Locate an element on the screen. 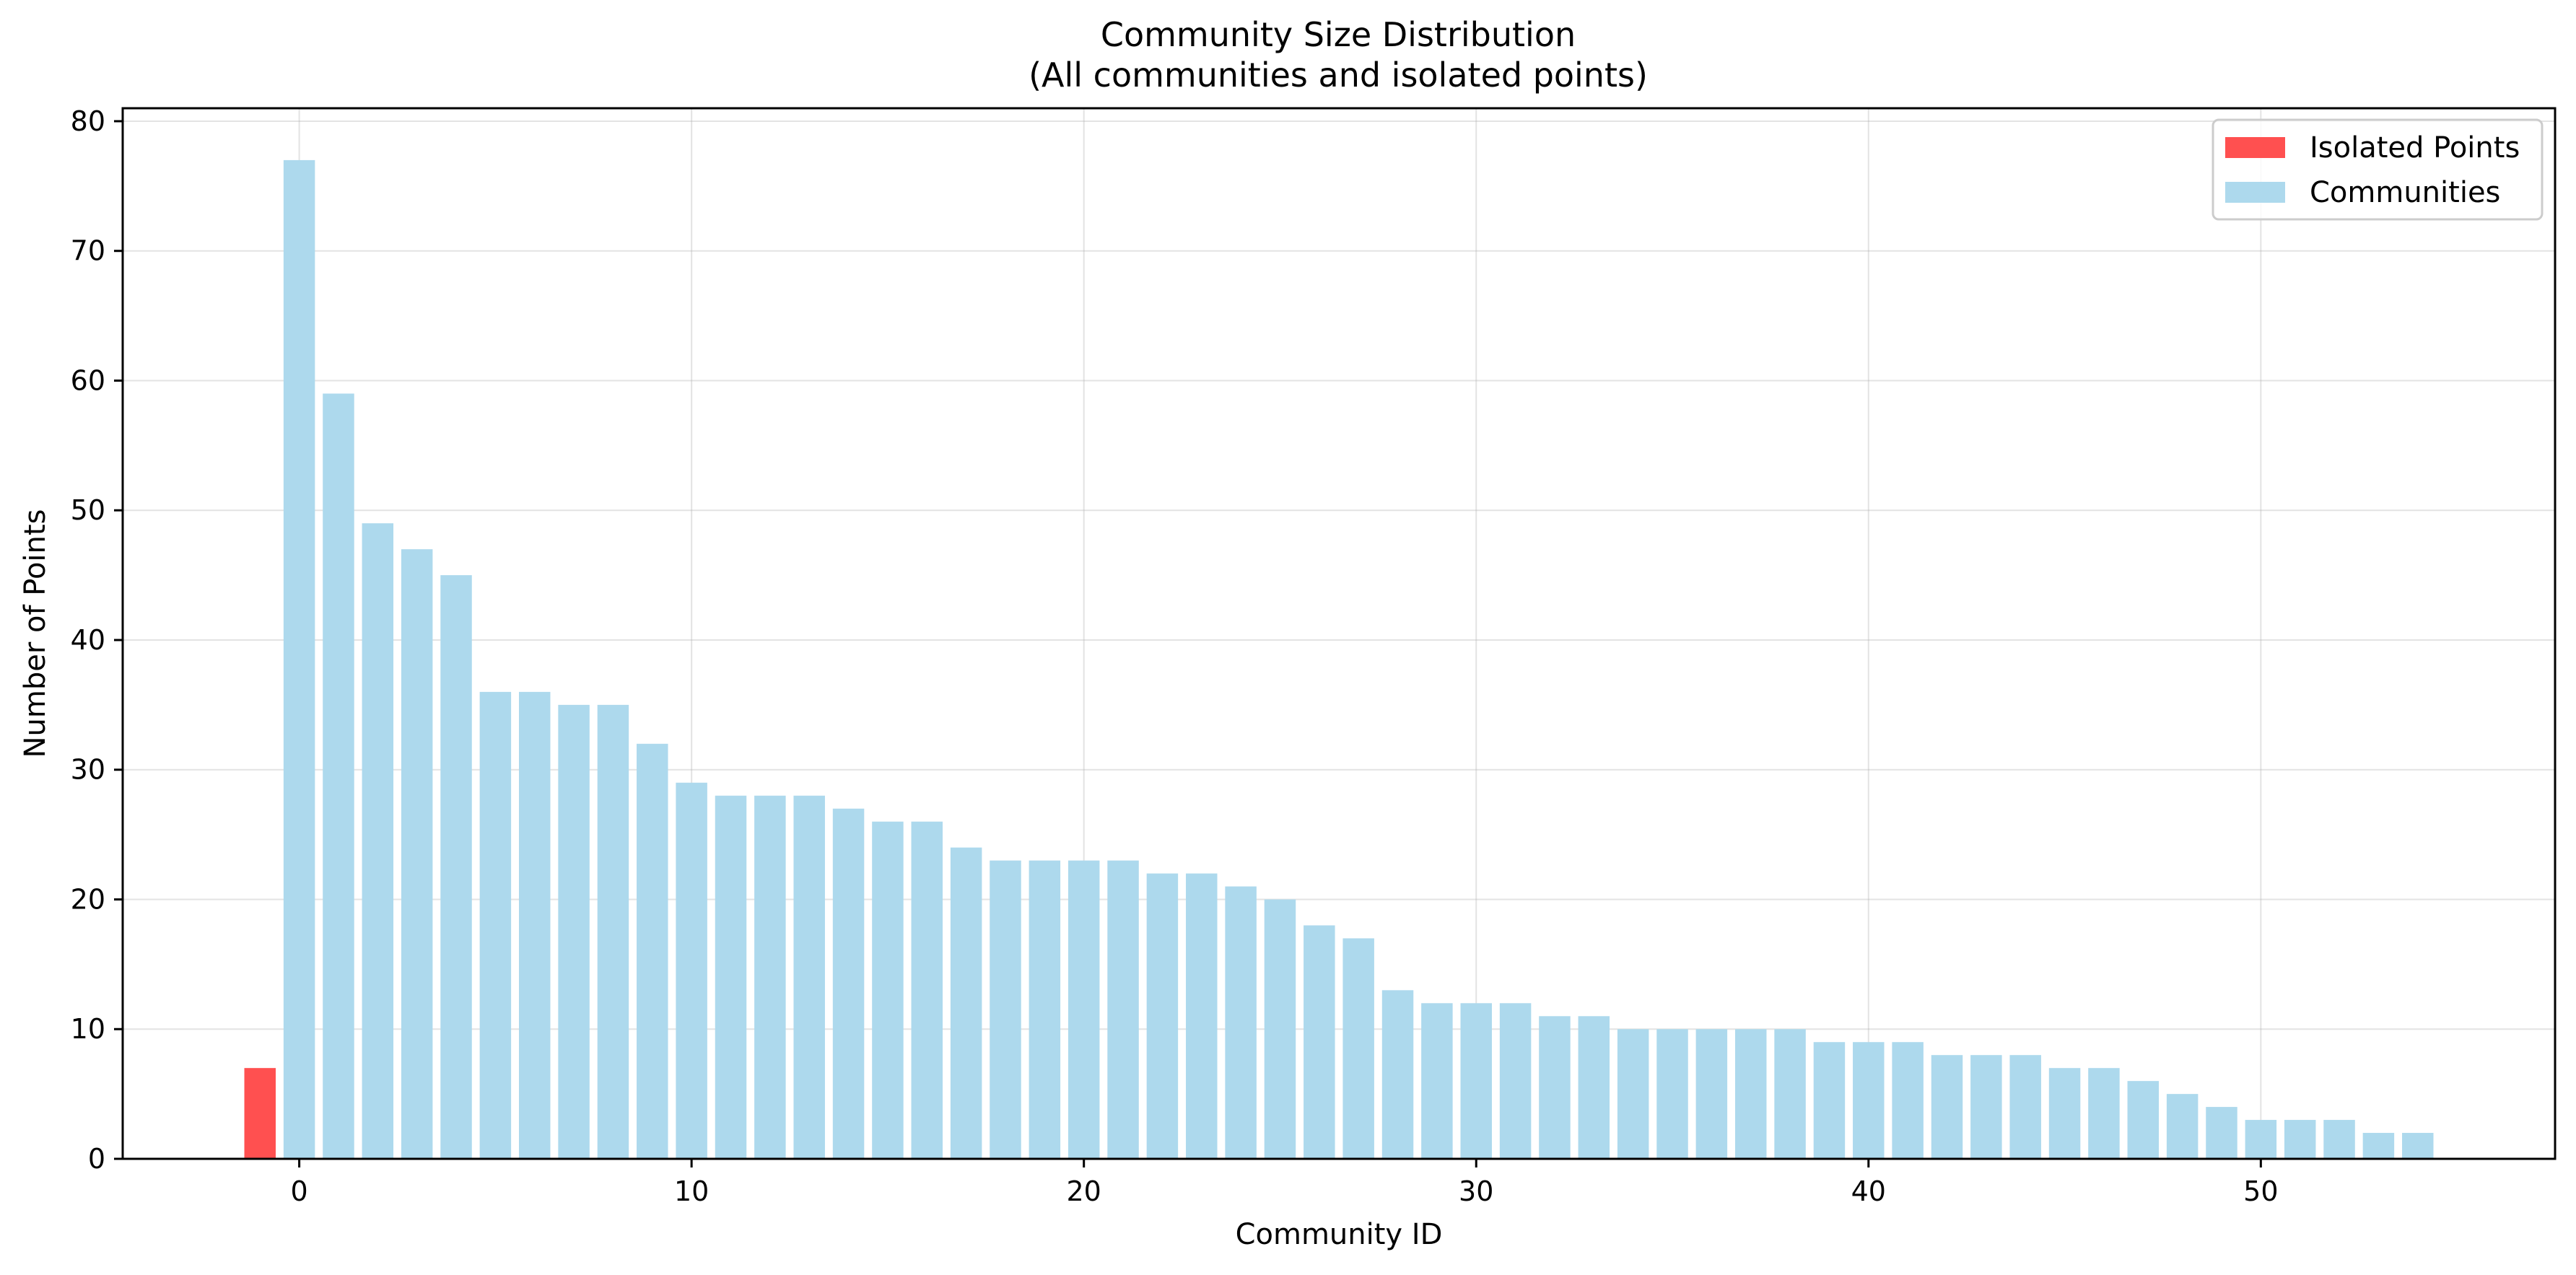 The width and height of the screenshot is (2576, 1275). x-tick-label: 30 is located at coordinates (1476, 1191).